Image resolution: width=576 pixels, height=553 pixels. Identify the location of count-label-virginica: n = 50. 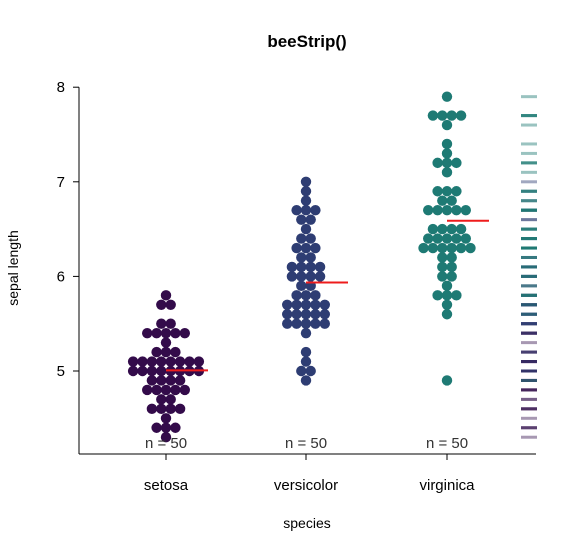
(447, 443).